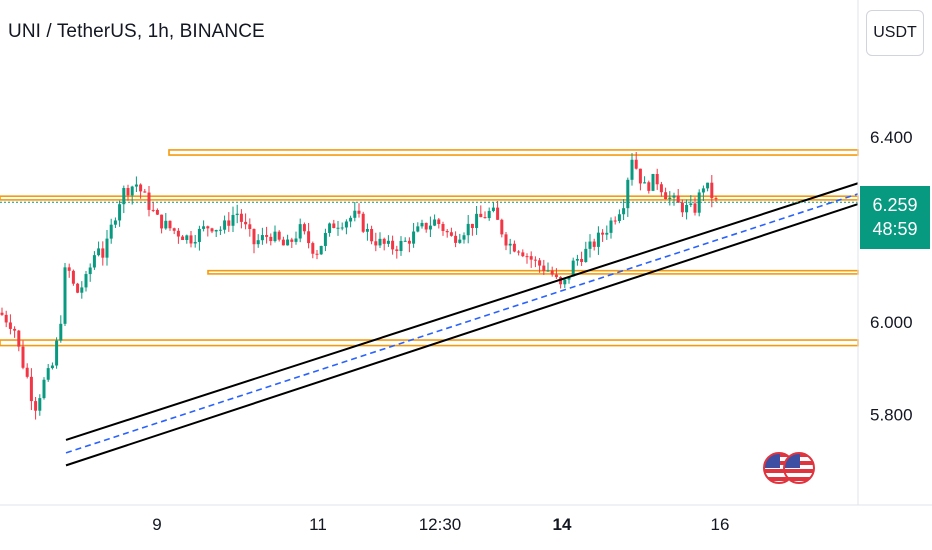  I want to click on price-tick-label: 6.000, so click(891, 322).